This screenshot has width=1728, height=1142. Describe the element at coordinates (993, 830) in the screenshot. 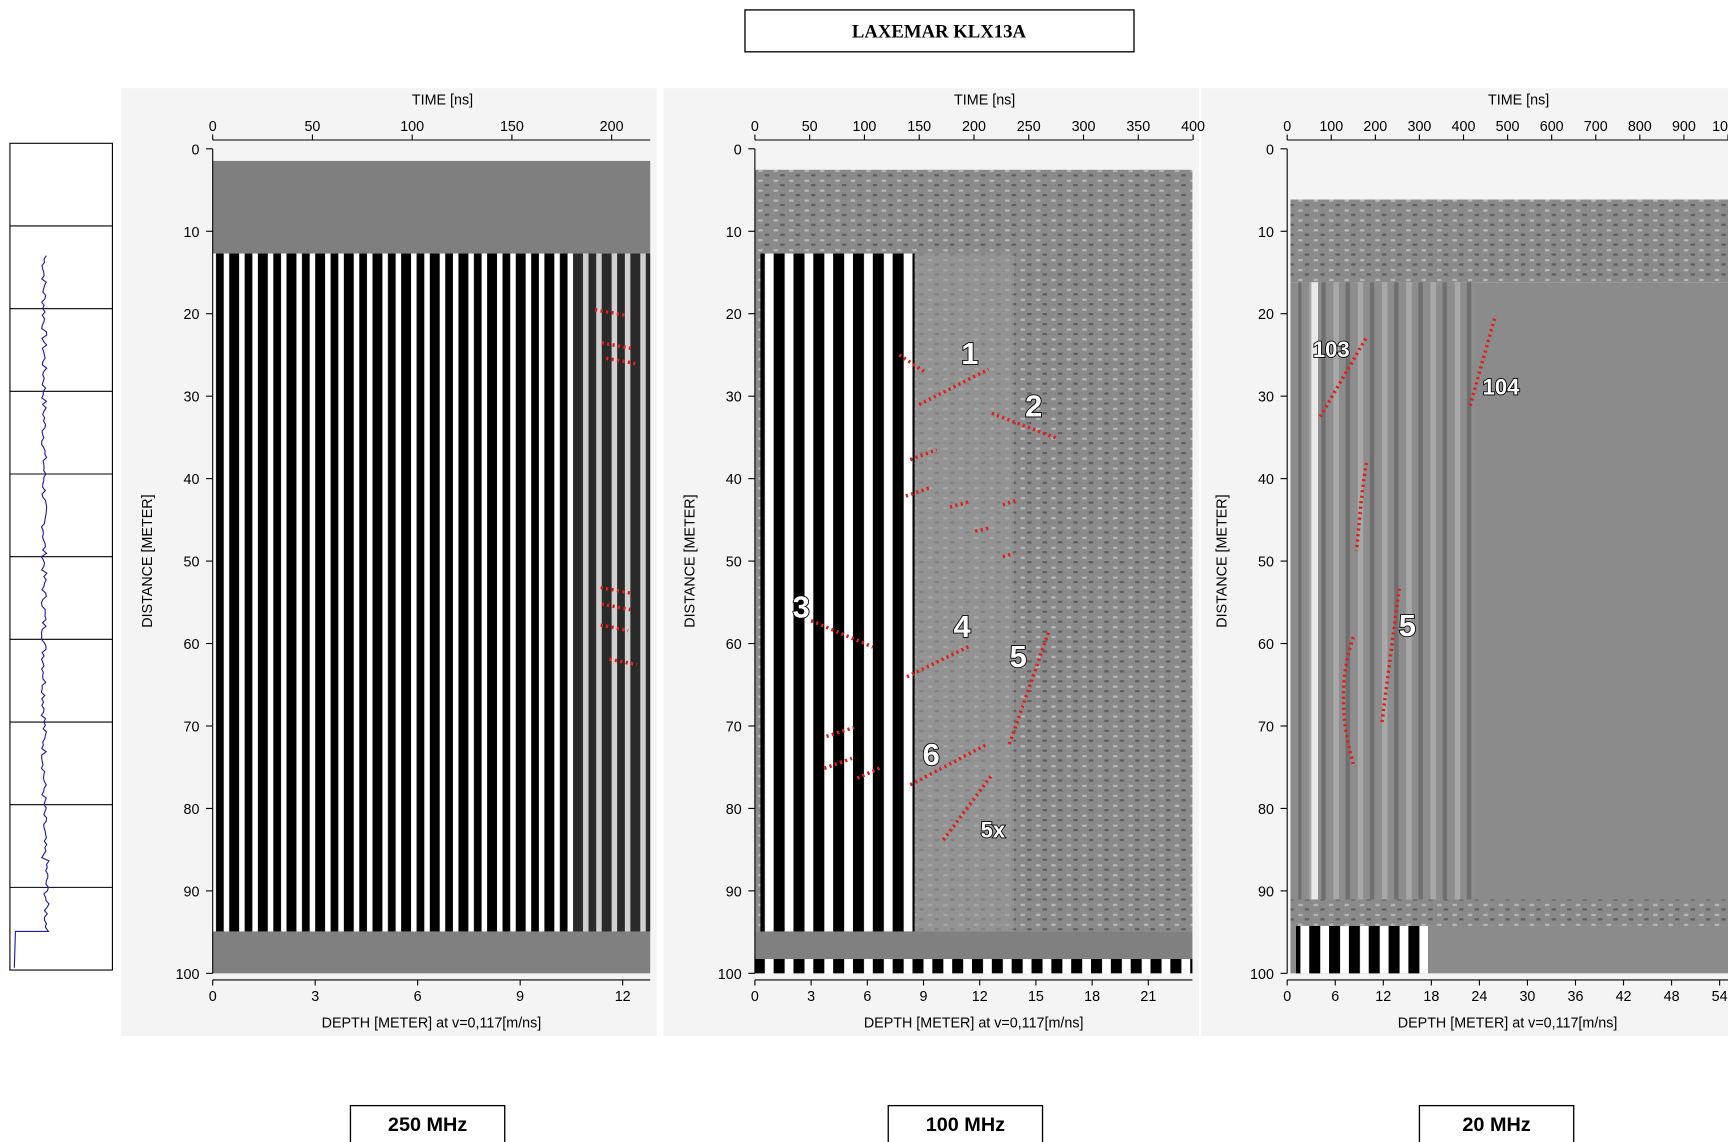

I see `annotation: 5x` at that location.